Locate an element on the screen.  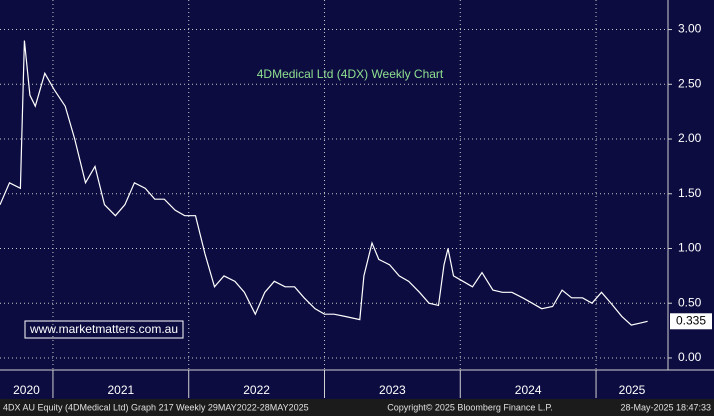
y-tick-label: 3.00 is located at coordinates (690, 29).